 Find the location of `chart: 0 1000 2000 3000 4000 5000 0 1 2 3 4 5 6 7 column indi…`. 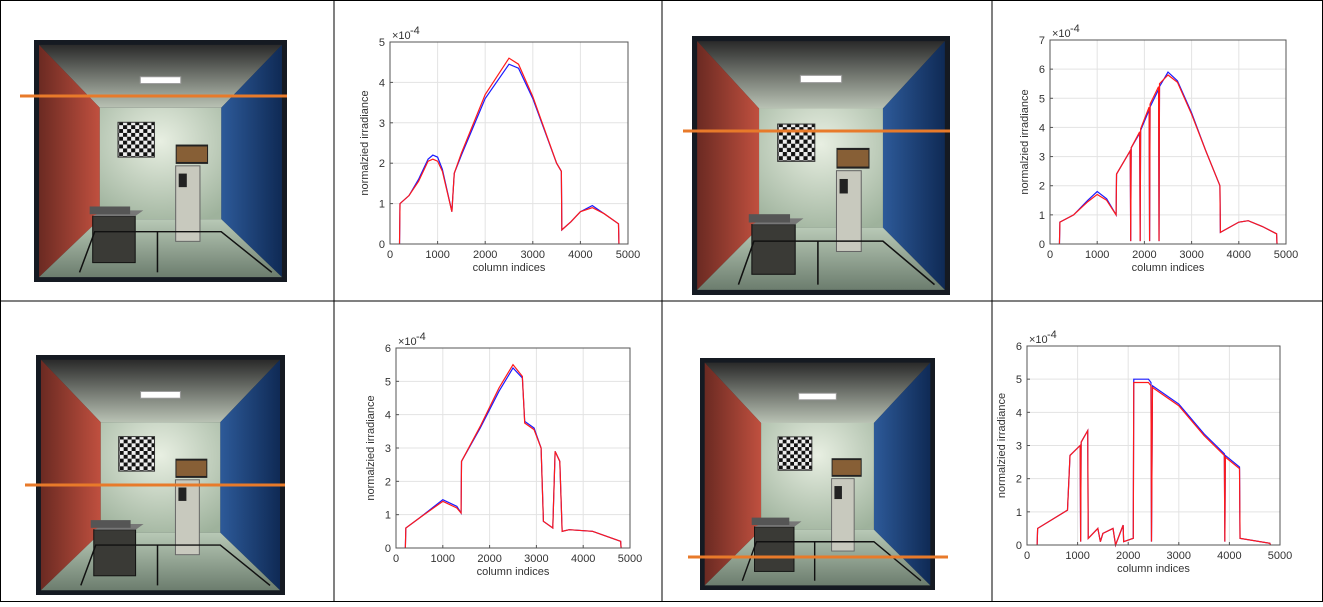

chart: 0 1000 2000 3000 4000 5000 0 1 2 3 4 5 6 7 column indi… is located at coordinates (1158, 148).